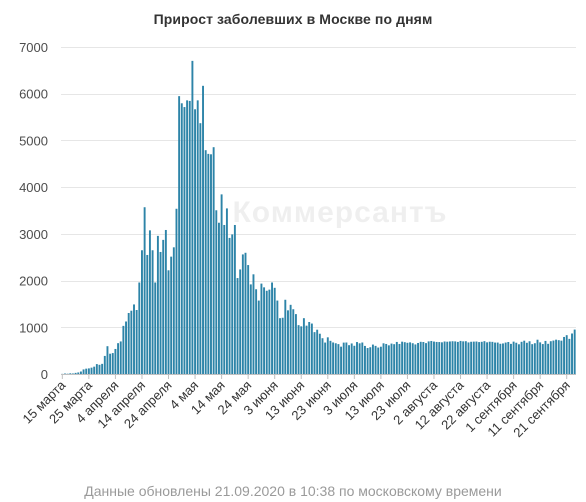  Describe the element at coordinates (33, 94) in the screenshot. I see `y-tick-label: 6000` at that location.